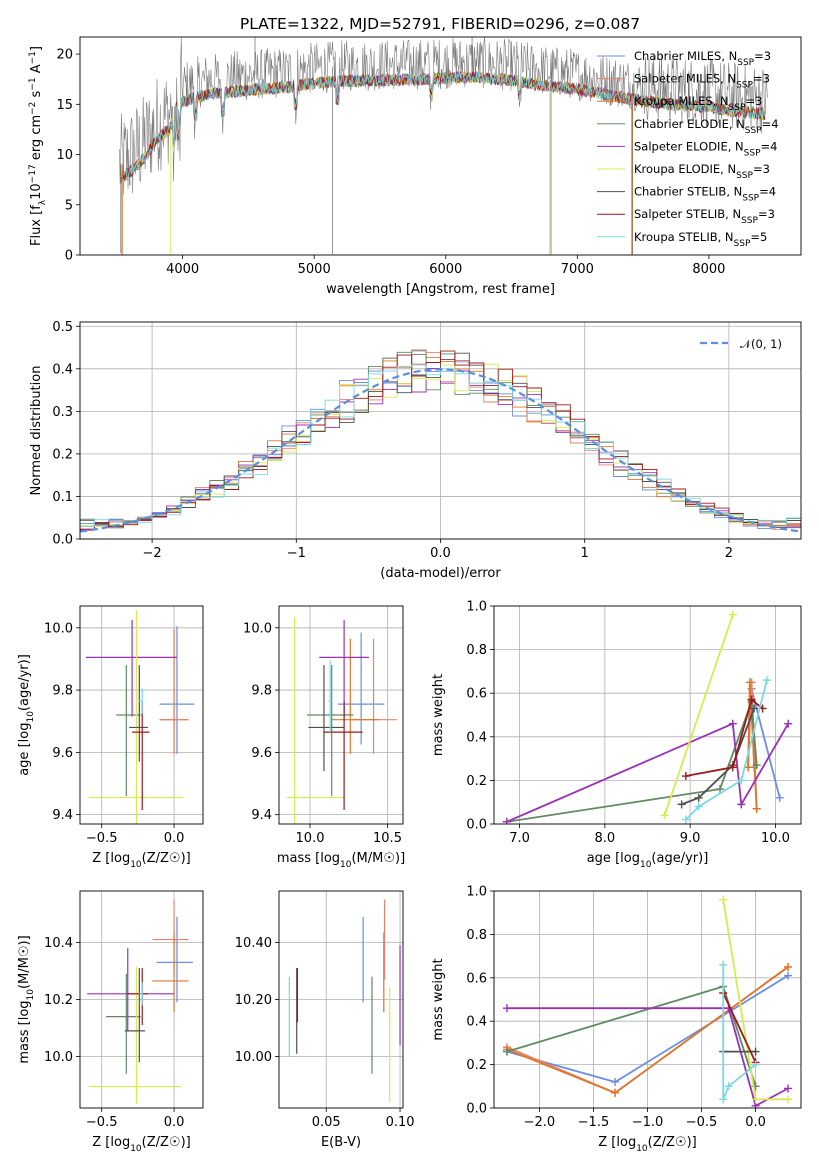 Image resolution: width=819 pixels, height=1170 pixels. I want to click on legend-label: Chabrier STELIB, NSSP=4, so click(705, 194).